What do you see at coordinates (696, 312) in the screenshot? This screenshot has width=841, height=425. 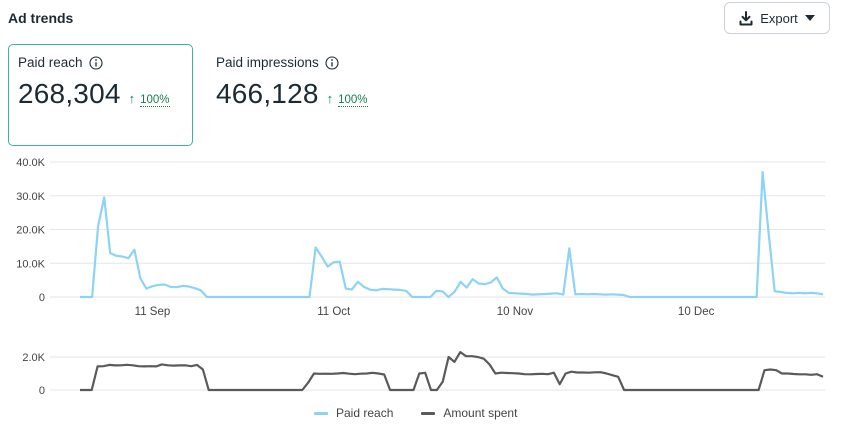 I see `x-tick-label: 10 Dec` at bounding box center [696, 312].